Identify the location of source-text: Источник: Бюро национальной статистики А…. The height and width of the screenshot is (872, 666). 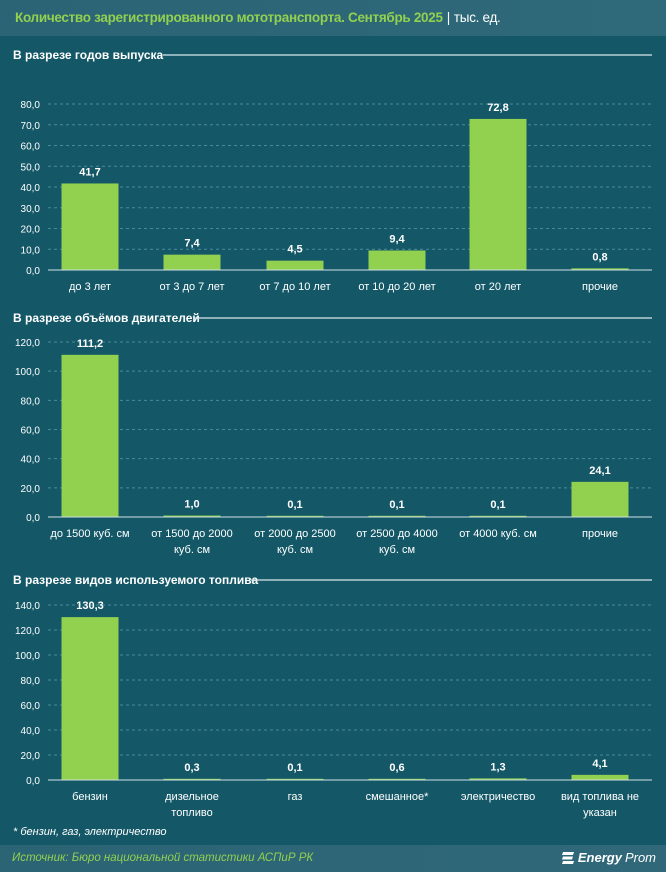
(163, 858).